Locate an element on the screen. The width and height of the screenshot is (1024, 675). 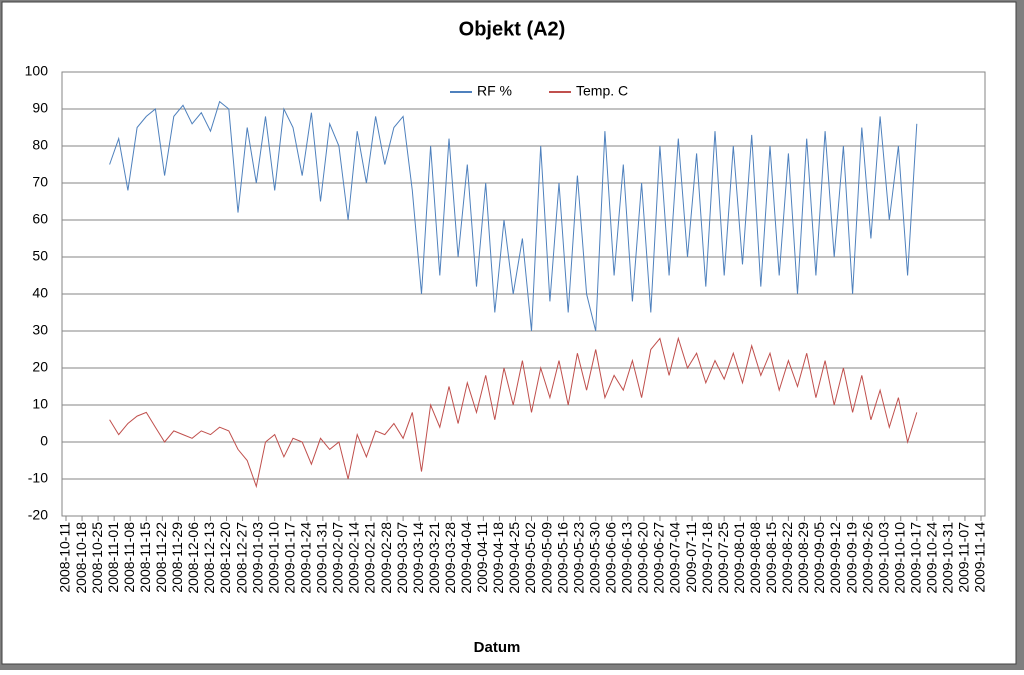
x-tick-label: 2009-01-24 is located at coordinates (305, 558).